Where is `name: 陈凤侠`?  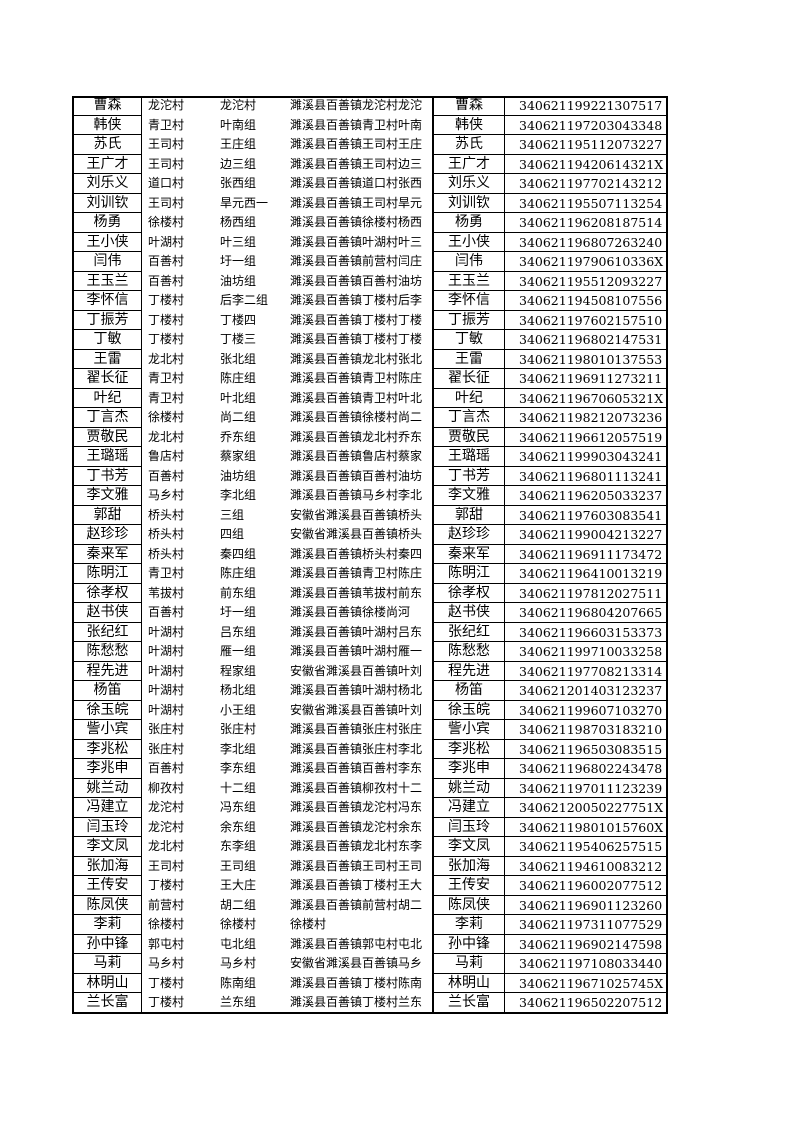 name: 陈凤侠 is located at coordinates (107, 905).